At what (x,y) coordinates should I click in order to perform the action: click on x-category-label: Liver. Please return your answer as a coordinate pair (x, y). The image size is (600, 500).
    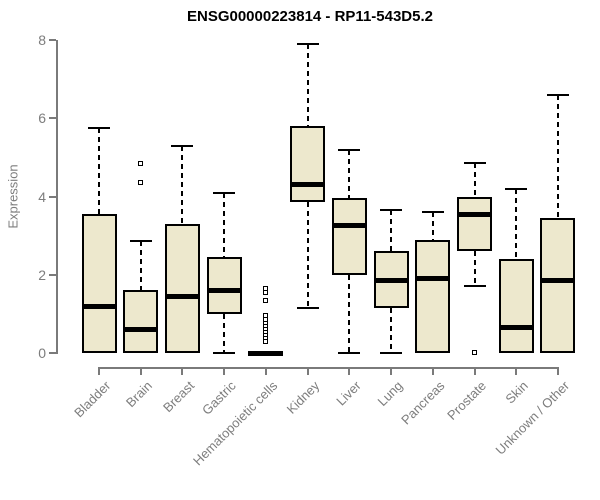
    Looking at the image, I should click on (348, 393).